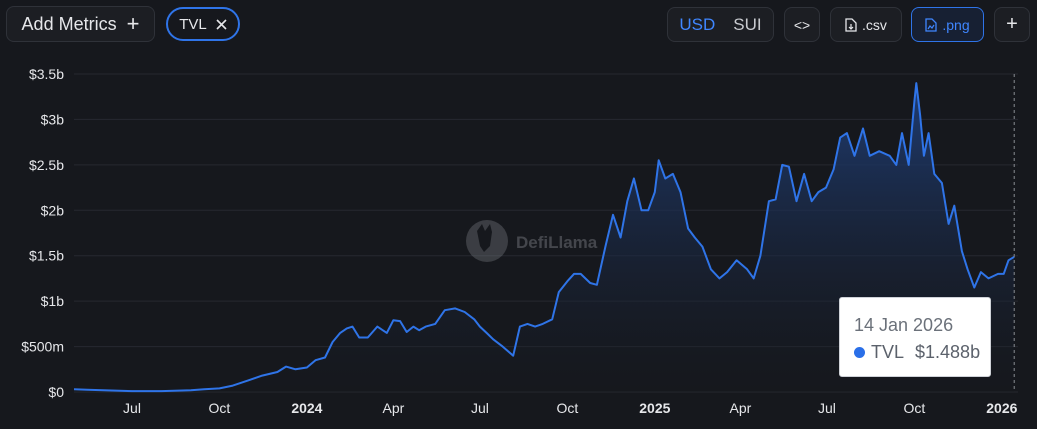 The image size is (1037, 429). What do you see at coordinates (888, 352) in the screenshot?
I see `tooltip-series-name: TVL` at bounding box center [888, 352].